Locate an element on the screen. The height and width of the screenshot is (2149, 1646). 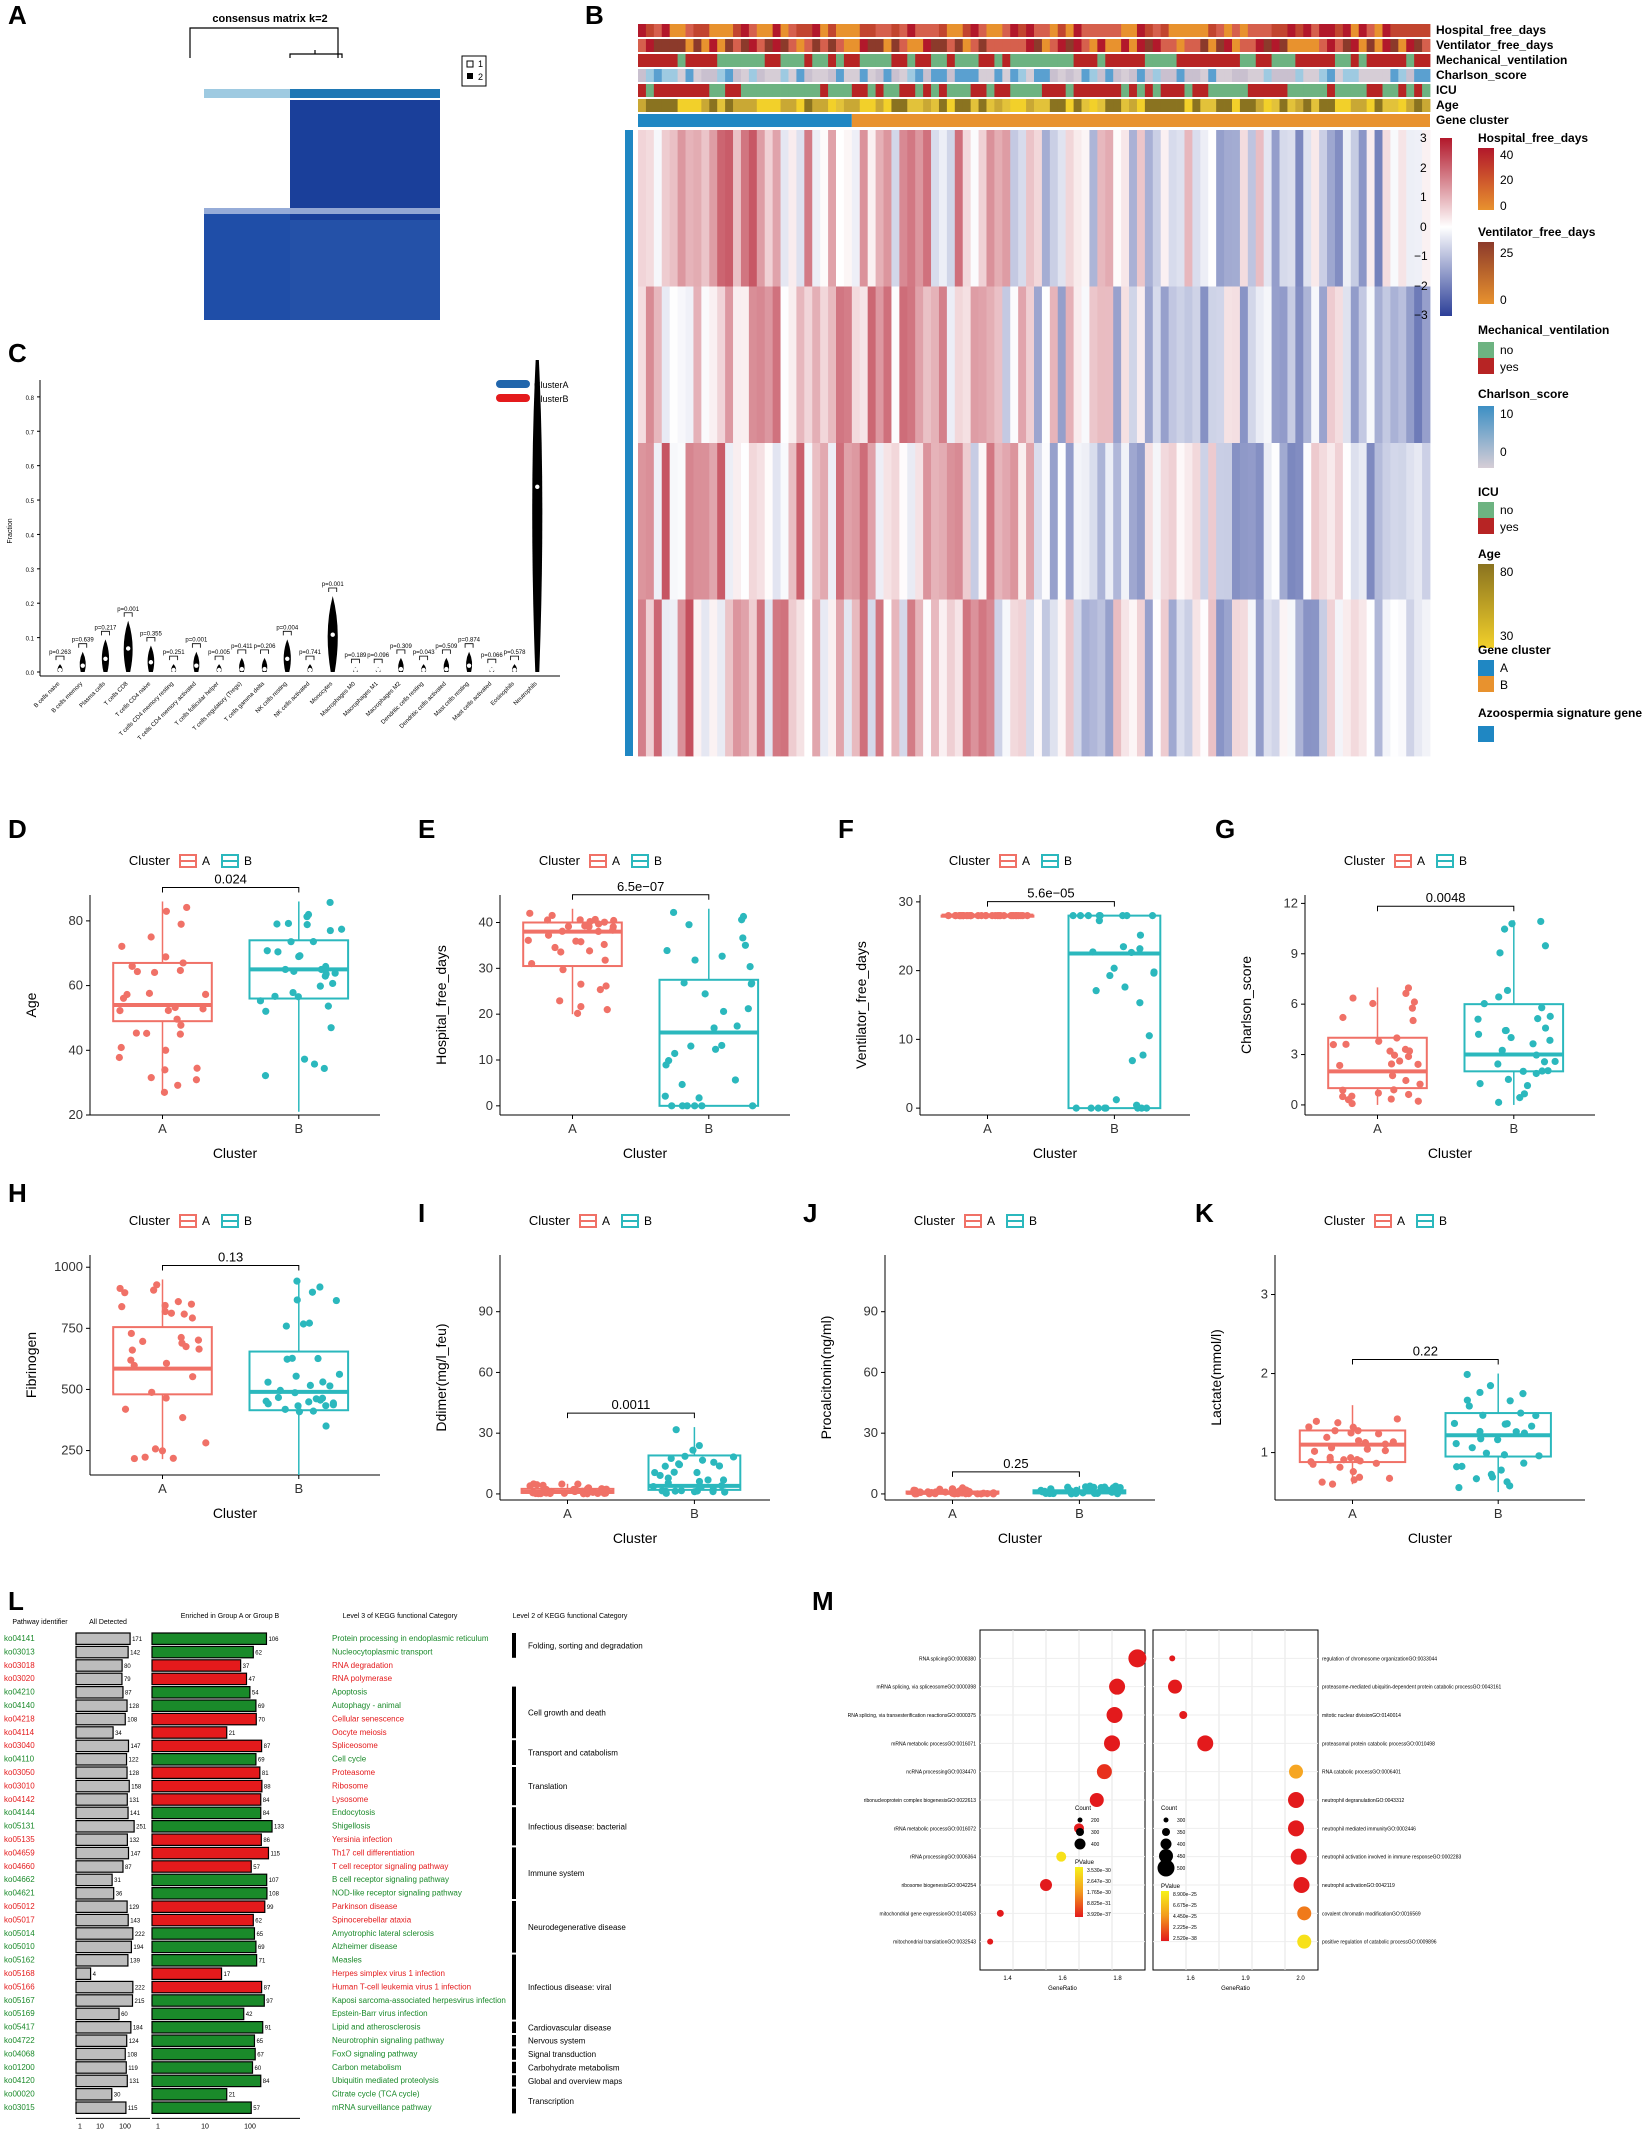
kegg-level2-label: Transport and catabolism is located at coordinates (573, 1753).